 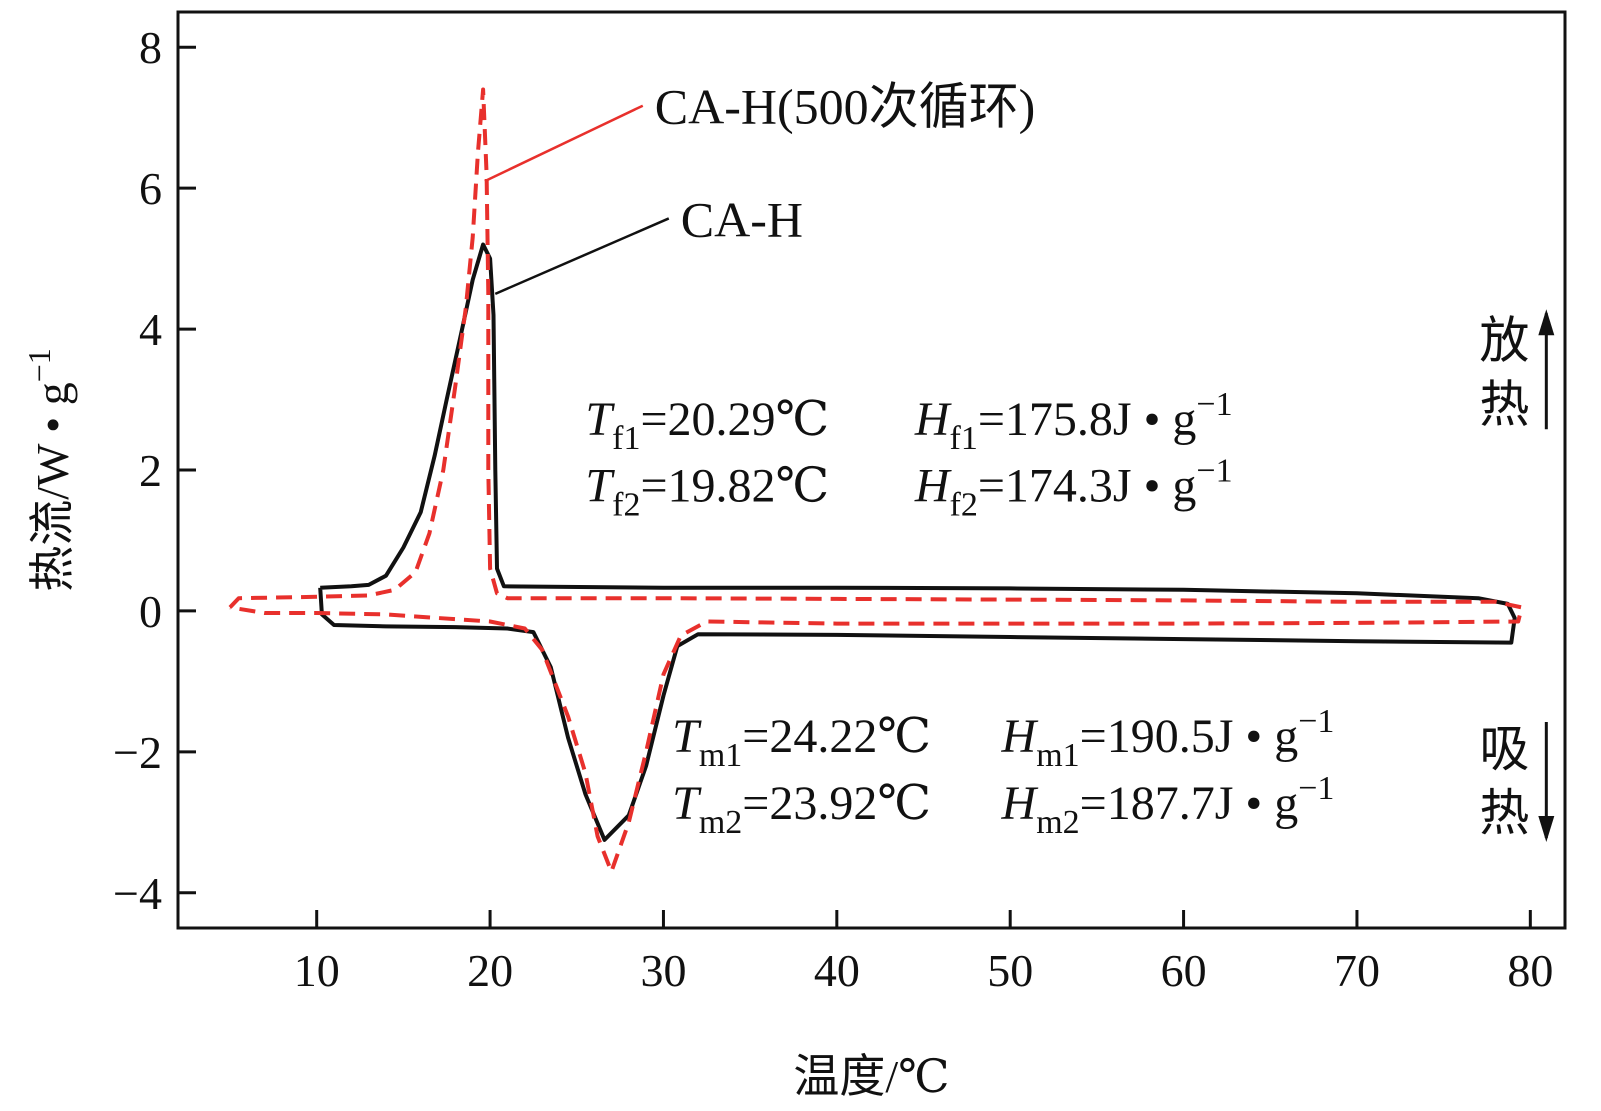 I want to click on annotation-value: =187.7J • g, so click(x=1189, y=803).